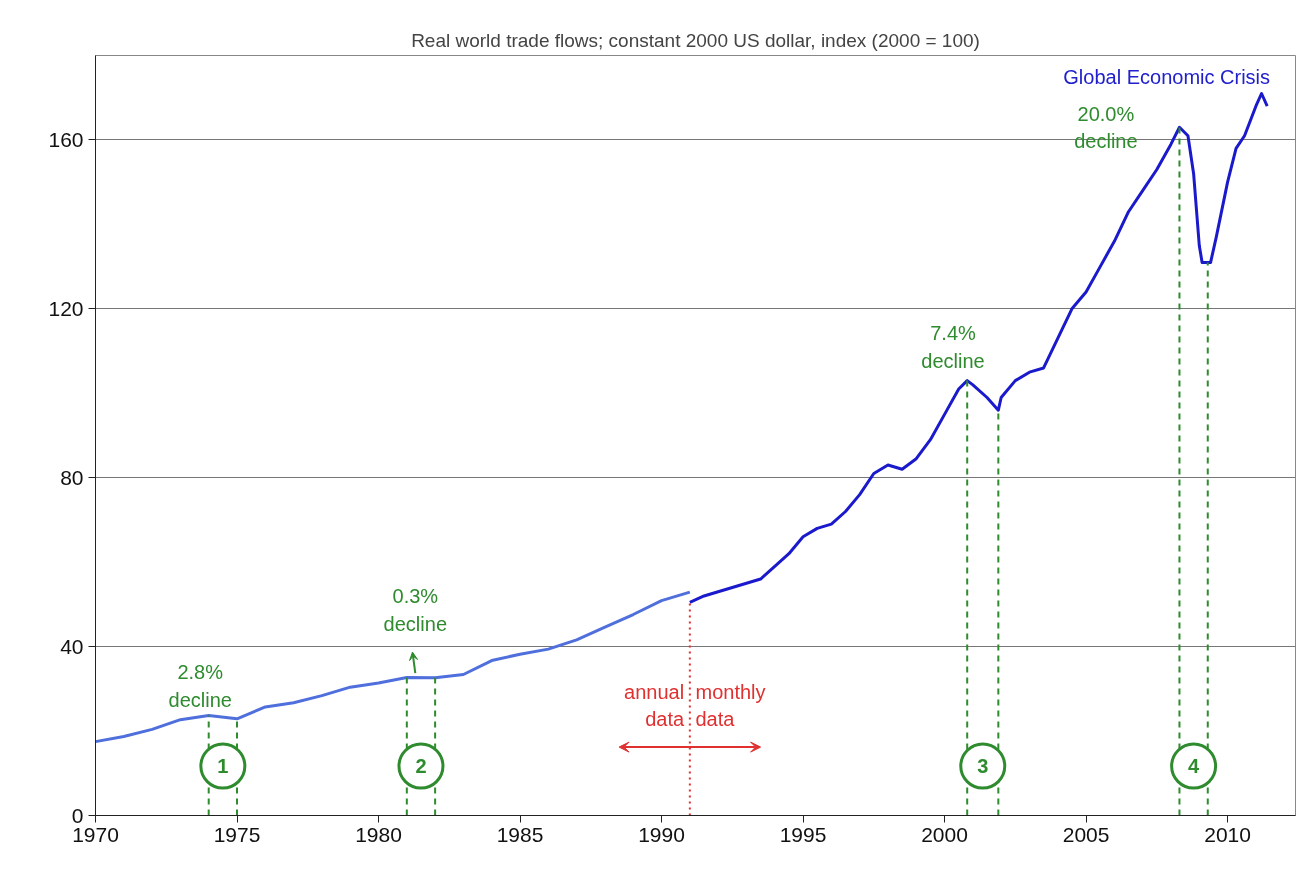  What do you see at coordinates (72, 646) in the screenshot?
I see `y-tick-label: 40` at bounding box center [72, 646].